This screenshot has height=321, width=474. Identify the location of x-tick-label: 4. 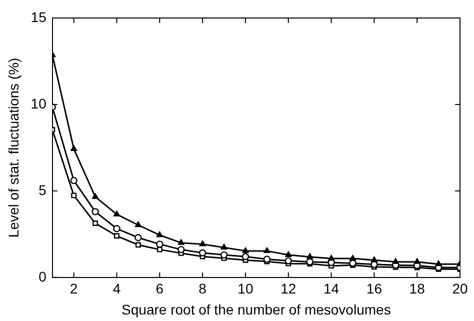
(116, 288).